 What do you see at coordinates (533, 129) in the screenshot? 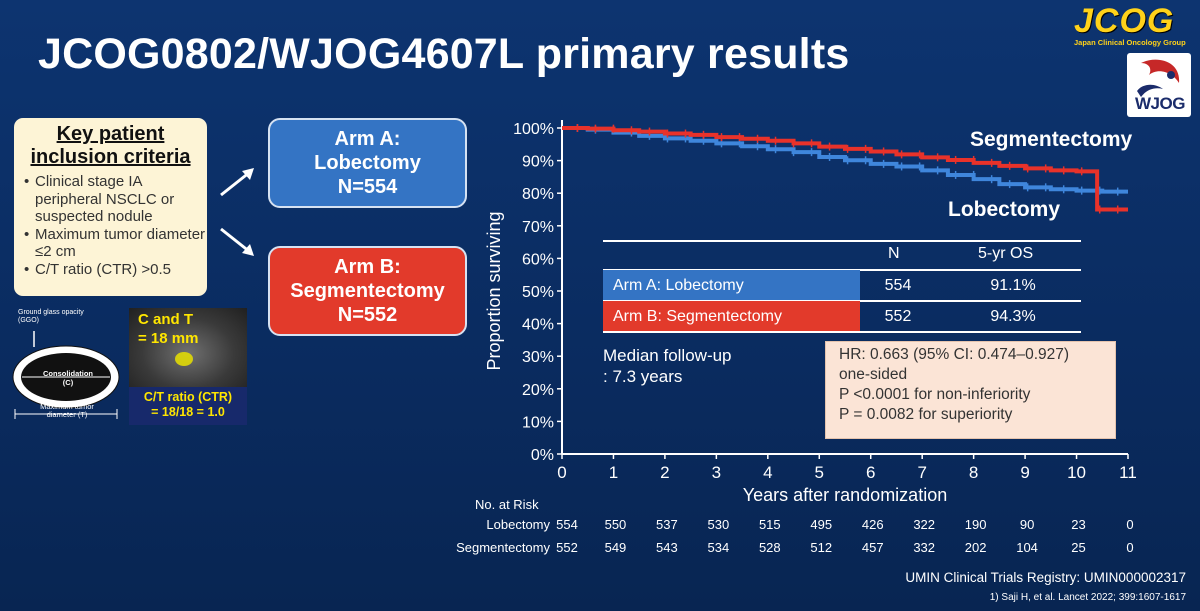
I see `y-tick-label: 100%` at bounding box center [533, 129].